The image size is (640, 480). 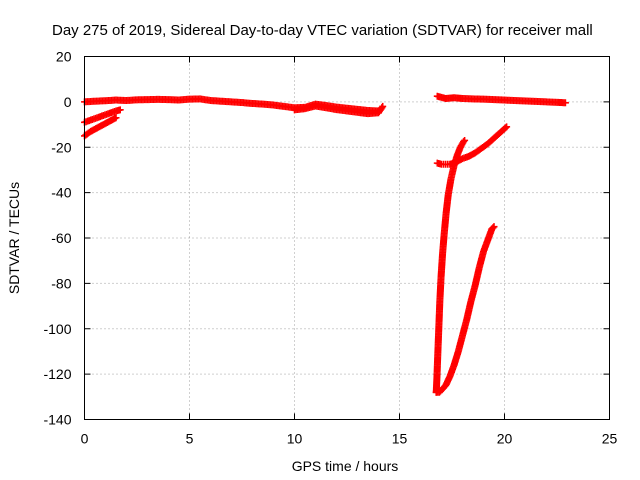 What do you see at coordinates (61, 147) in the screenshot?
I see `y-tick-label: -20` at bounding box center [61, 147].